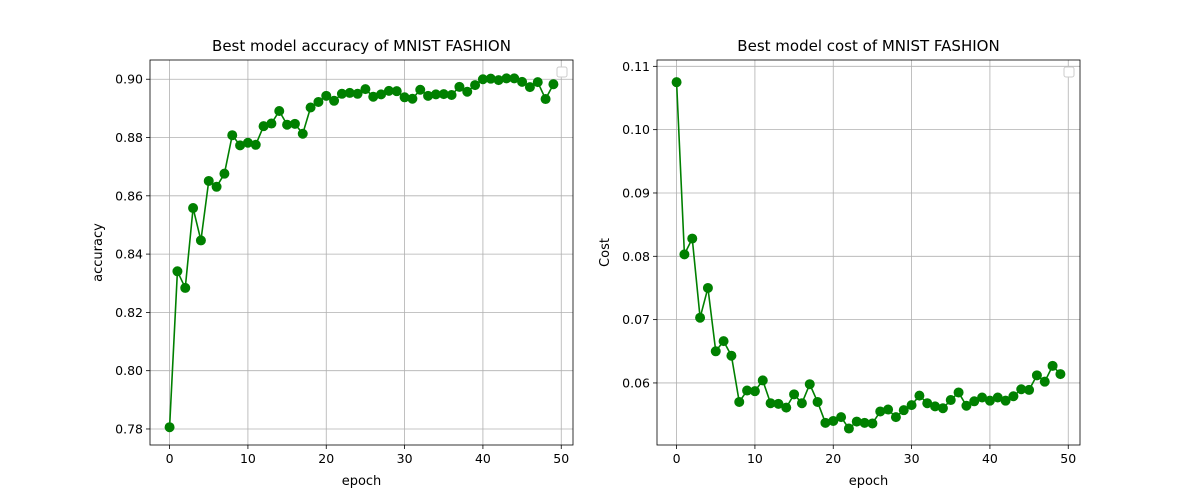 The height and width of the screenshot is (500, 1200). Describe the element at coordinates (405, 458) in the screenshot. I see `x-tick-label: 30` at that location.